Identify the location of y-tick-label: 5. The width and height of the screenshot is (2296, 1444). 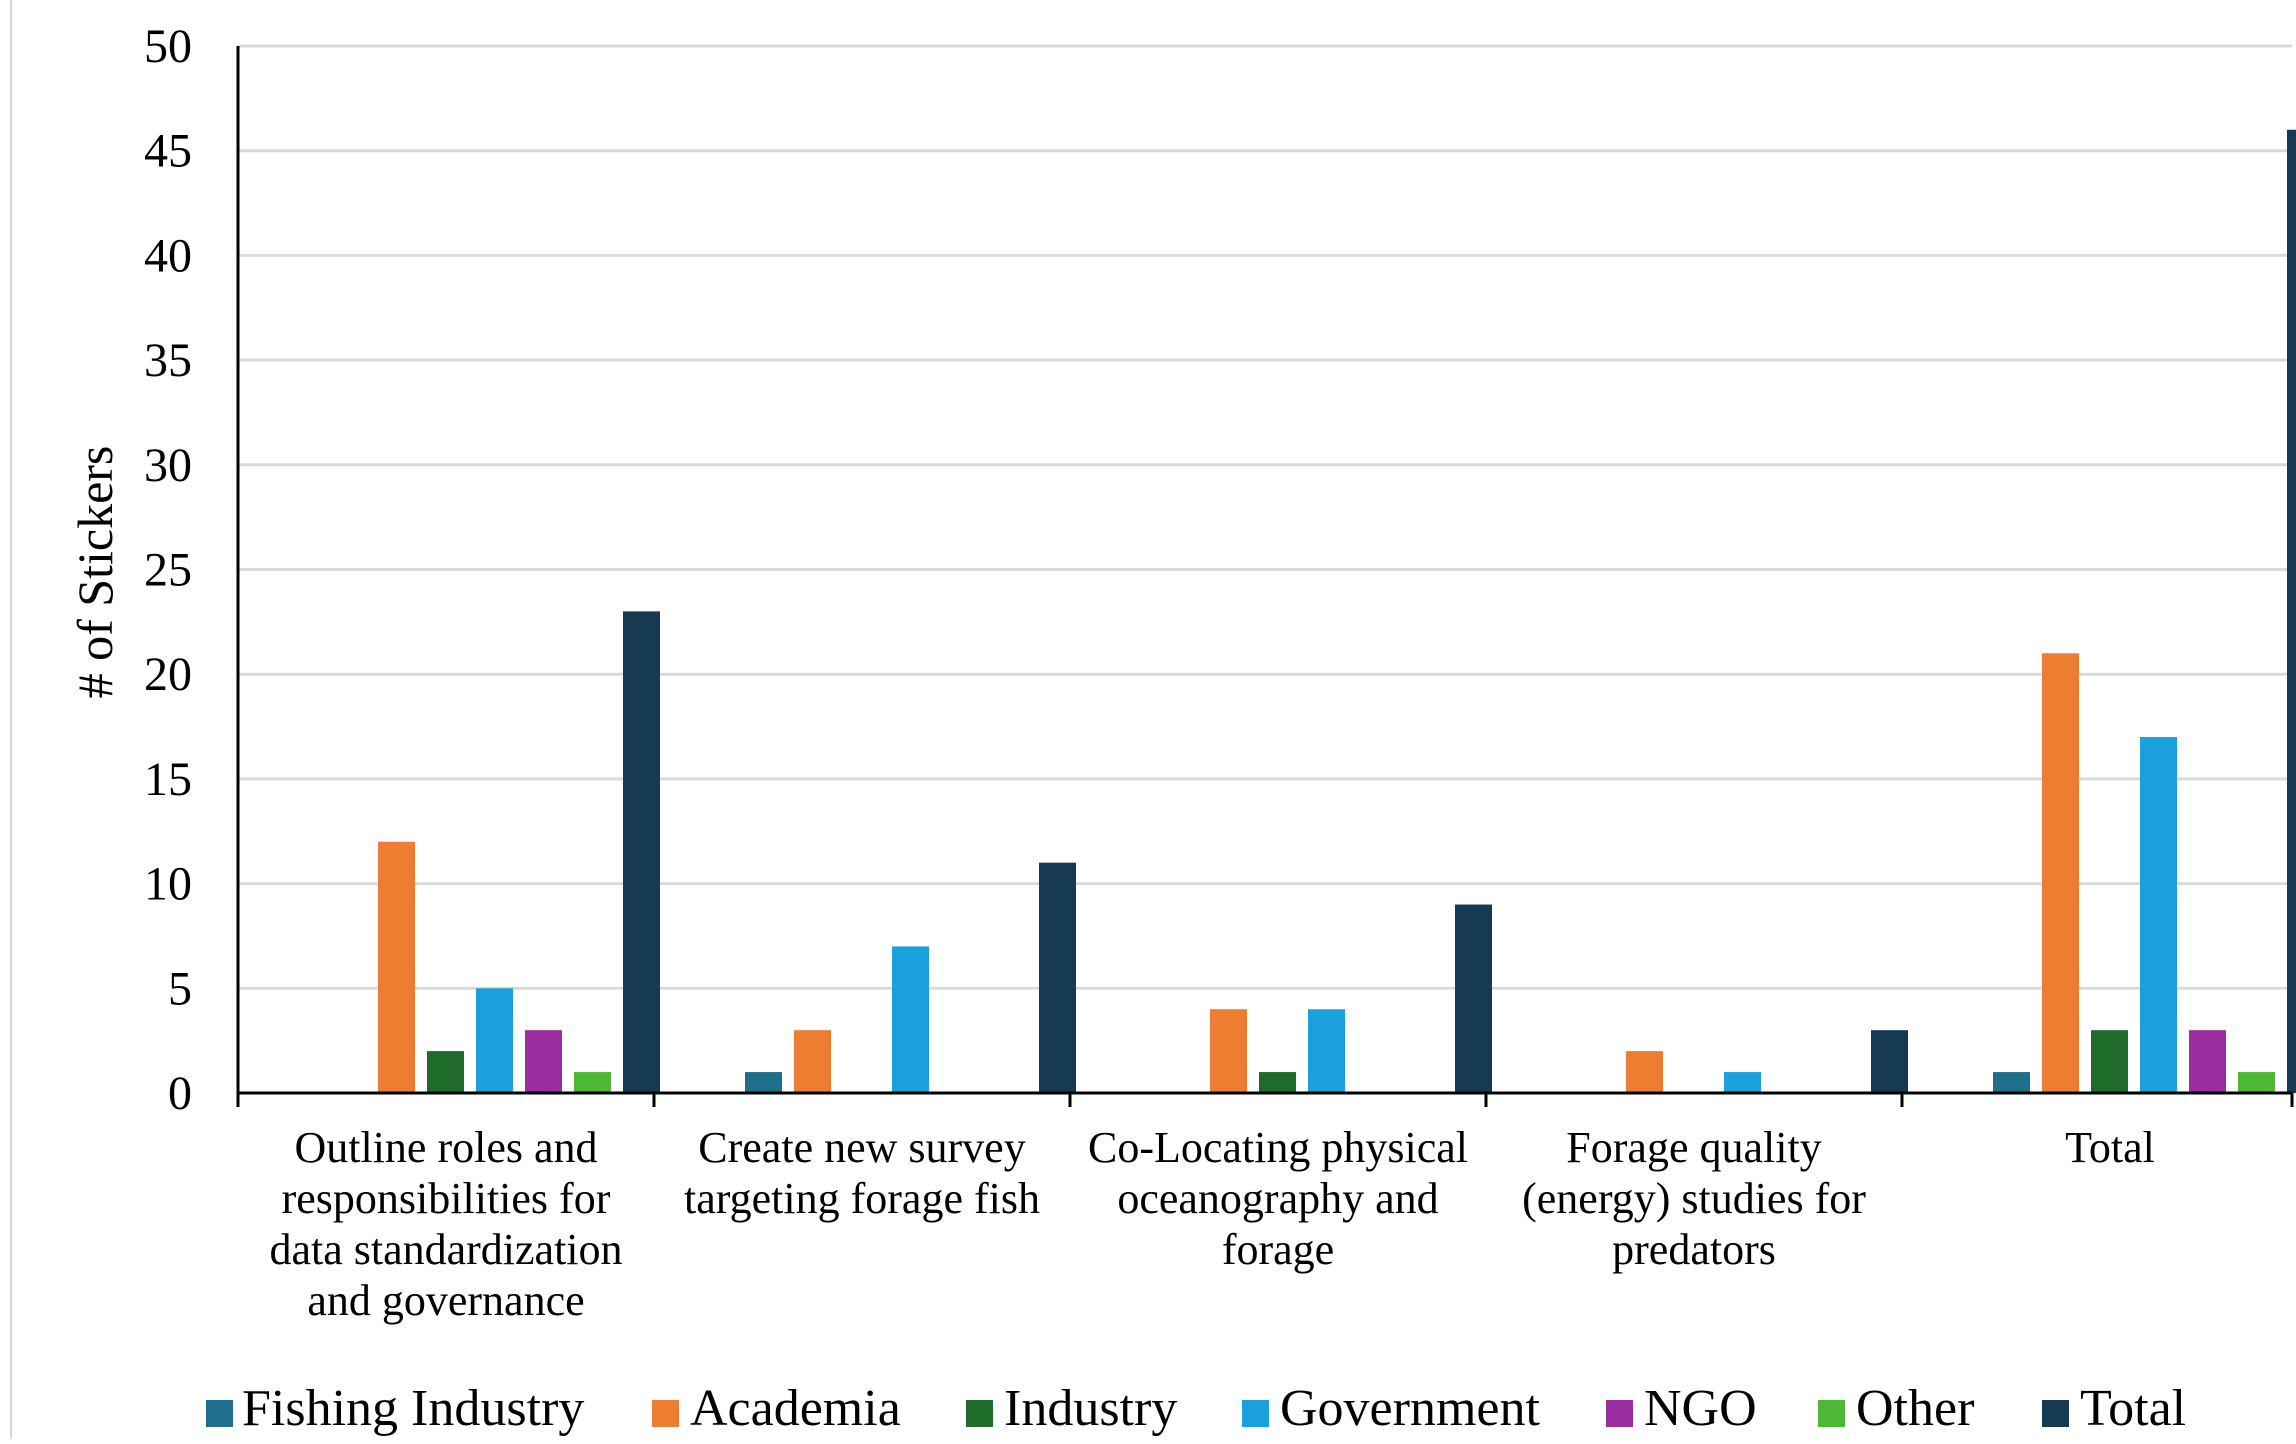
(180, 988).